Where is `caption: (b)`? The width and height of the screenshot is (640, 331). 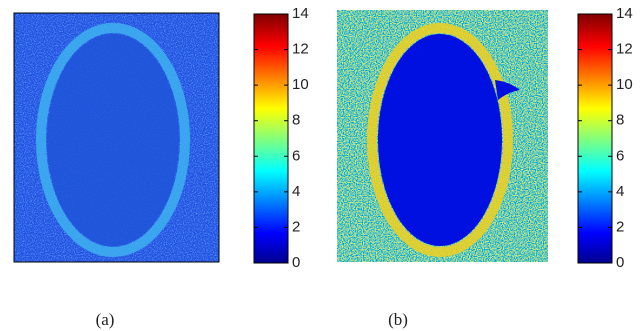
caption: (b) is located at coordinates (398, 319).